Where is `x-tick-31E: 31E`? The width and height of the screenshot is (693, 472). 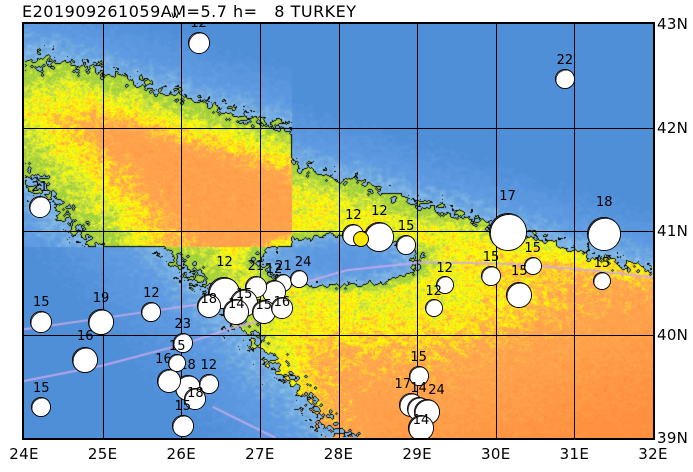 x-tick-31E: 31E is located at coordinates (574, 454).